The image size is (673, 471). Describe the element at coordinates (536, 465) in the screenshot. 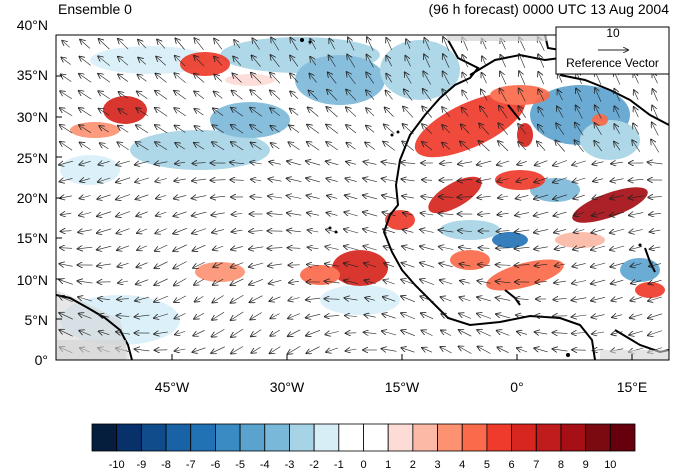

I see `colorbar-tick-label: 7` at that location.